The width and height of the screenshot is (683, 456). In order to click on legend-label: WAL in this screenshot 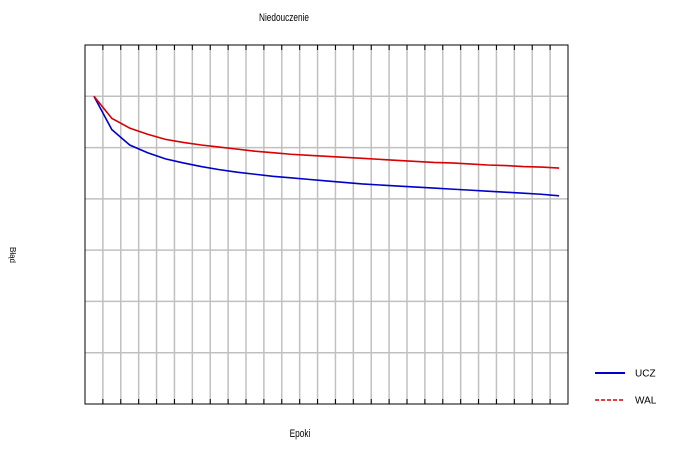, I will do `click(646, 401)`.